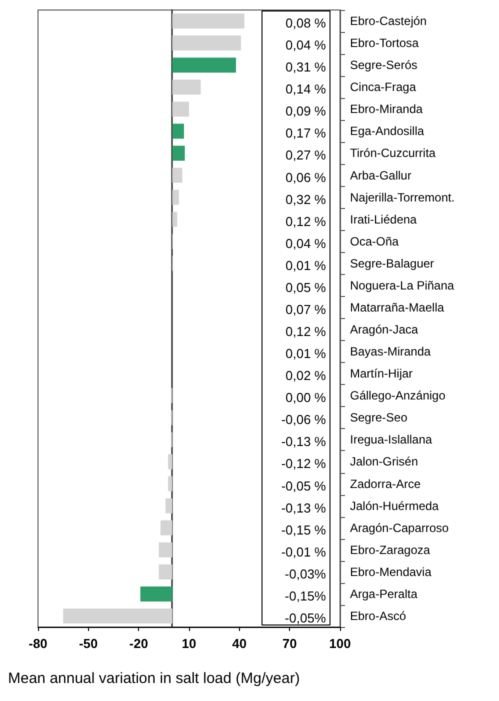  Describe the element at coordinates (303, 464) in the screenshot. I see `annotation: -0,12 %` at that location.